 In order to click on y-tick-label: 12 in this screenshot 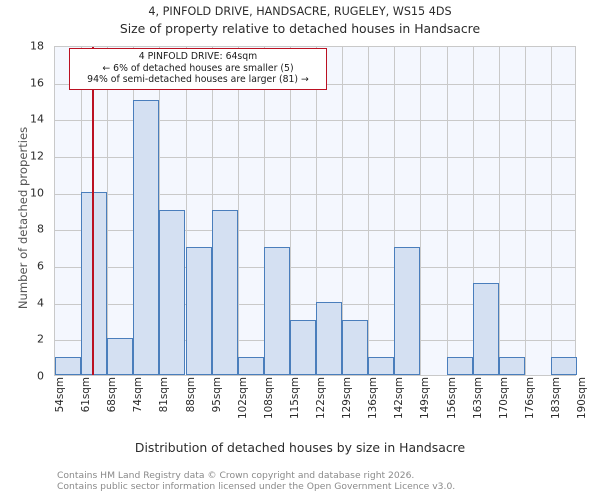, I will do `click(37, 156)`.